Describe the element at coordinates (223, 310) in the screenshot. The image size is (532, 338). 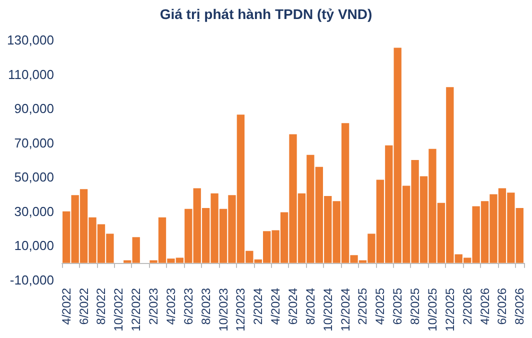
I see `x-tick-label: 10/2023` at that location.